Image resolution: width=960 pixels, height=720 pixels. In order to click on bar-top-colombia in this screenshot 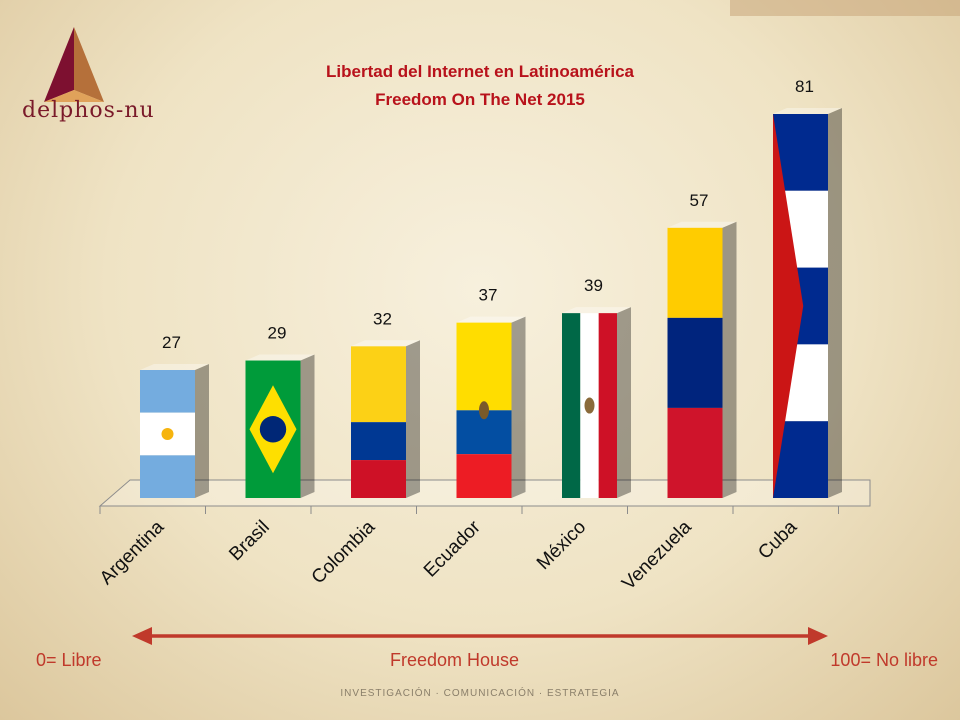, I will do `click(385, 343)`.